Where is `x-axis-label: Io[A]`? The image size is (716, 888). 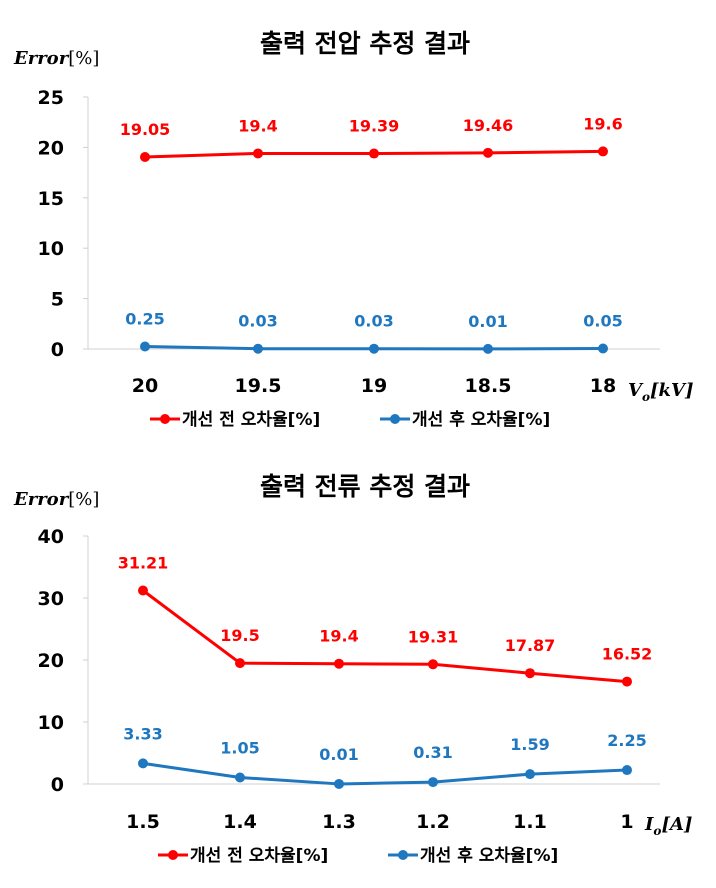
x-axis-label: Io[A] is located at coordinates (668, 826).